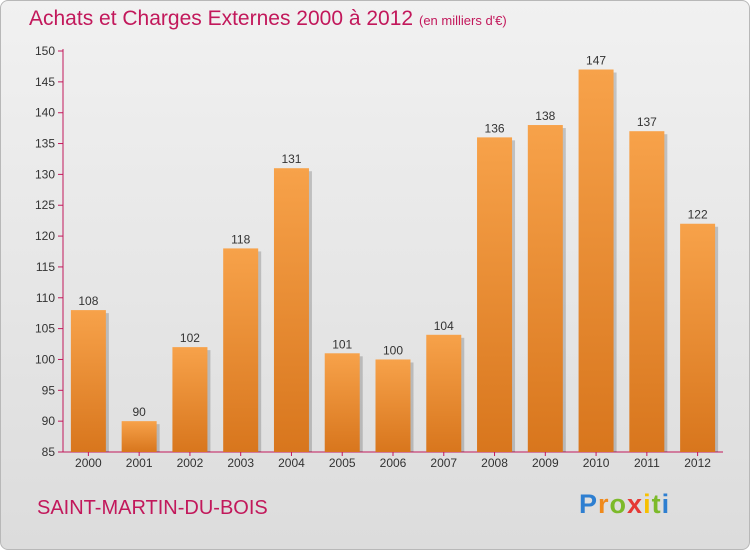  What do you see at coordinates (596, 463) in the screenshot?
I see `x-tick-label: 2010` at bounding box center [596, 463].